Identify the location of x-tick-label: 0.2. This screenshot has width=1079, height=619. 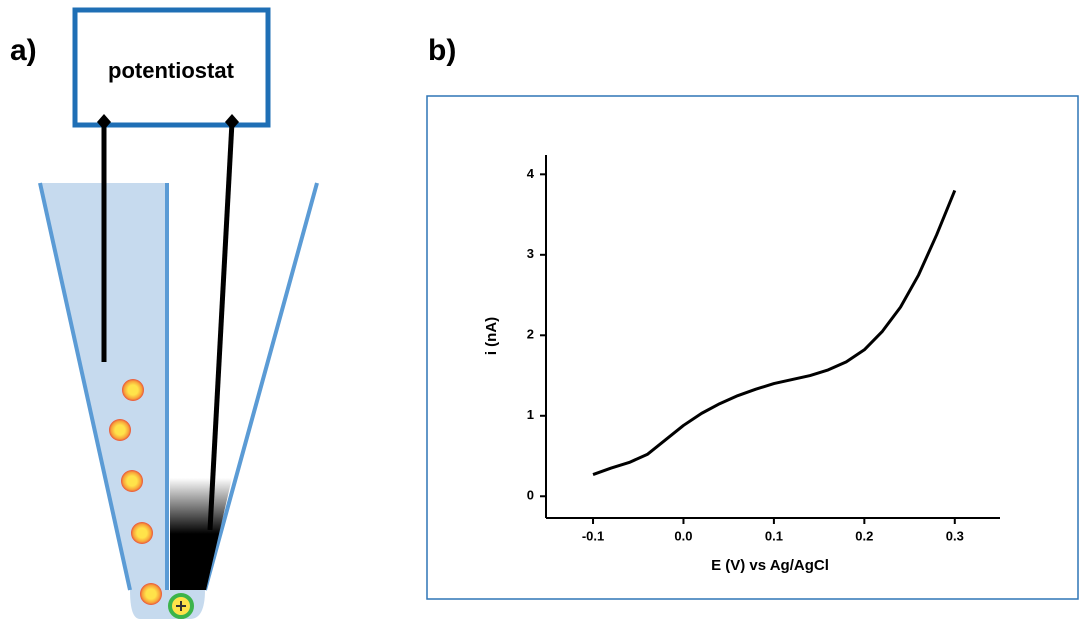
(864, 535).